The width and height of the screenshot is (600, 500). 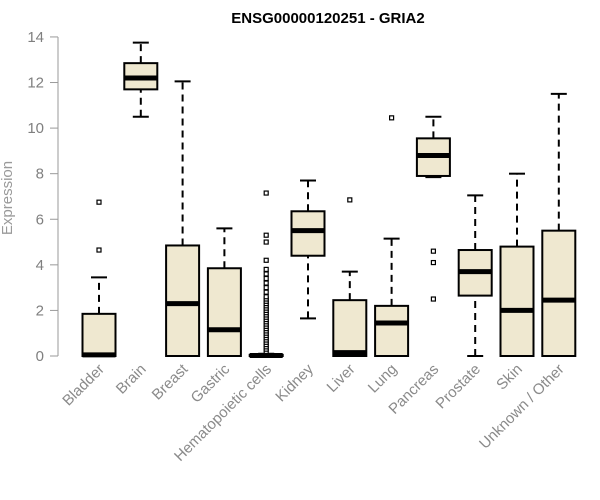 What do you see at coordinates (341, 378) in the screenshot?
I see `x-tick-label-liver: Liver` at bounding box center [341, 378].